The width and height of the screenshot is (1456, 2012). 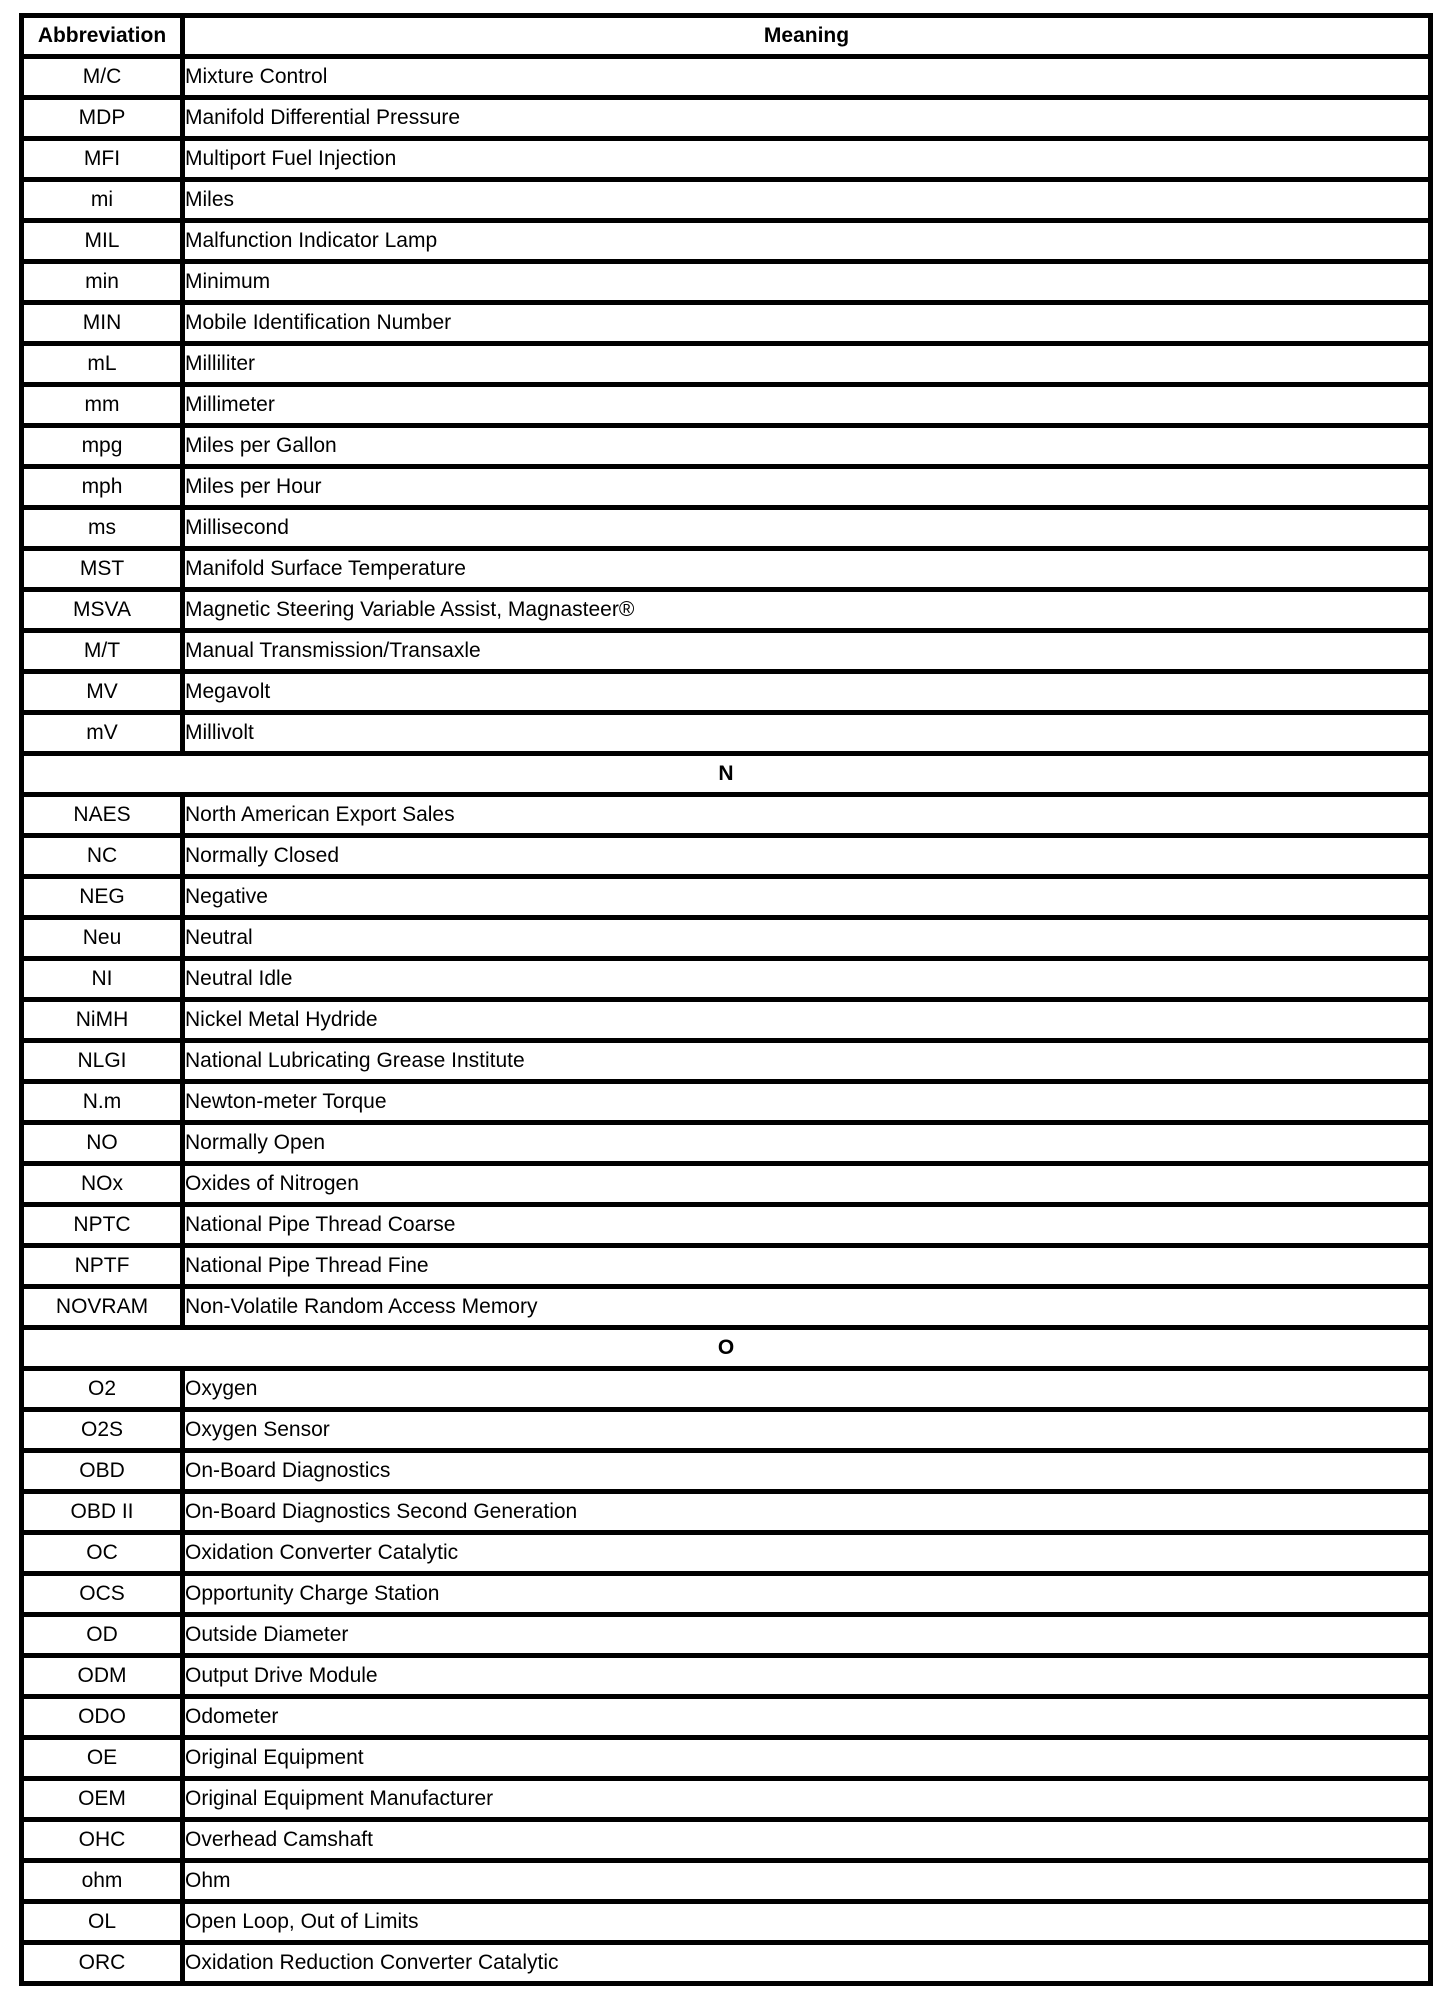 I want to click on abbreviation-cell: OBD, so click(x=102, y=1471).